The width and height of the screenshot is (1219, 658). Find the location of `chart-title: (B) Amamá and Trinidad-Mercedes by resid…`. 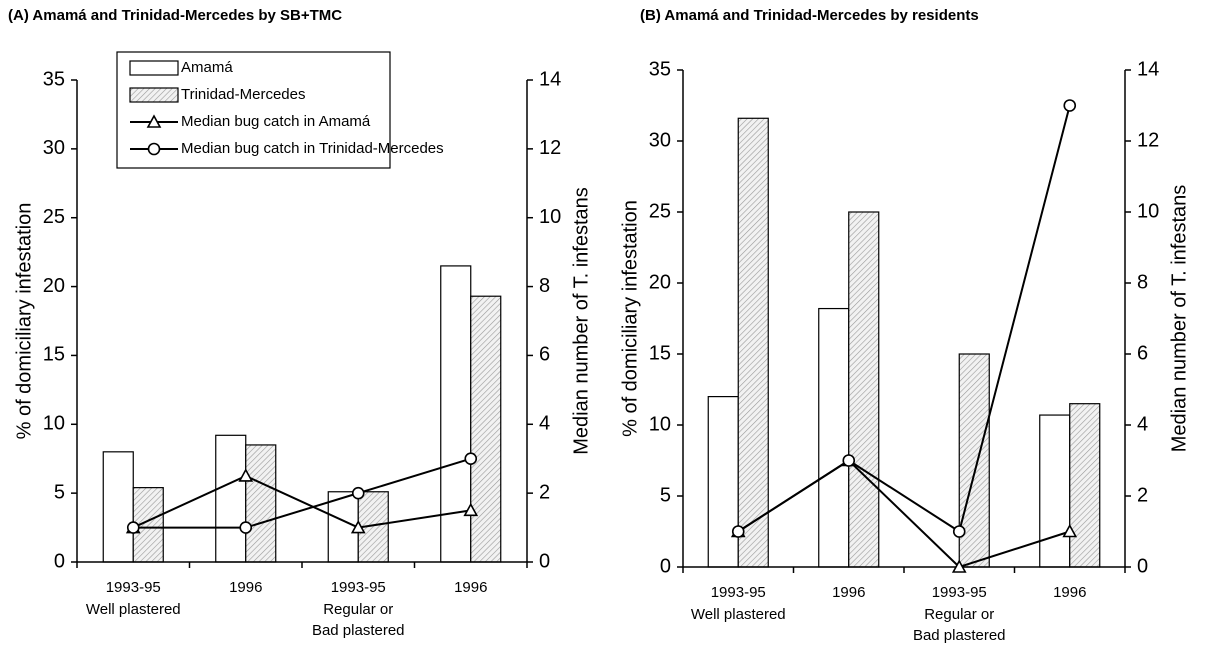

chart-title: (B) Amamá and Trinidad-Mercedes by resid… is located at coordinates (809, 15).